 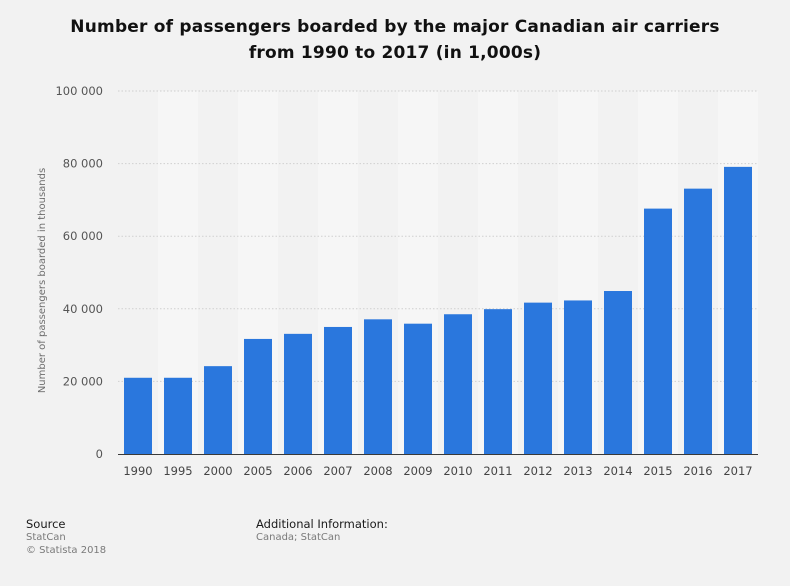 What do you see at coordinates (395, 53) in the screenshot?
I see `chart-title-line-2: from 1990 to 2017 (in 1,000s)` at bounding box center [395, 53].